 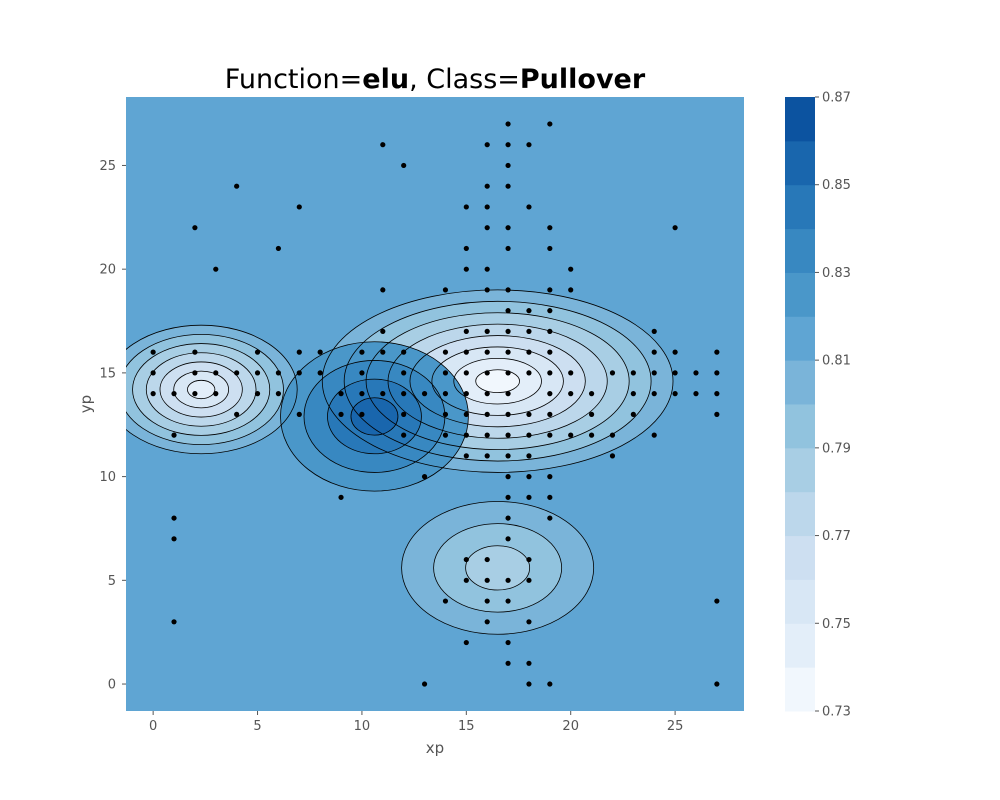 What do you see at coordinates (107, 270) in the screenshot?
I see `y-tick-label: 20` at bounding box center [107, 270].